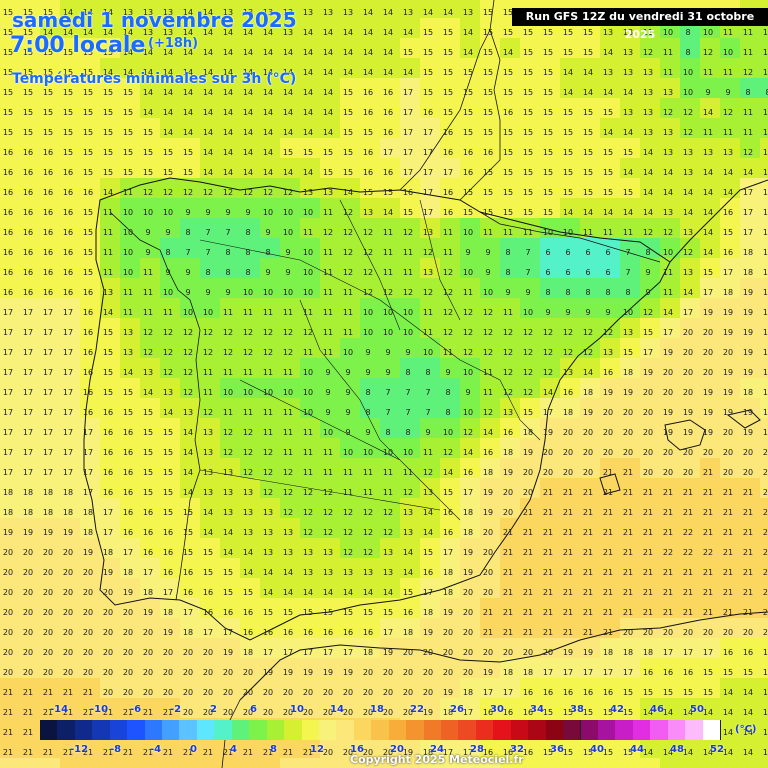 Image resolution: width=768 pixels, height=768 pixels. I want to click on grid-value: 19, so click(728, 332).